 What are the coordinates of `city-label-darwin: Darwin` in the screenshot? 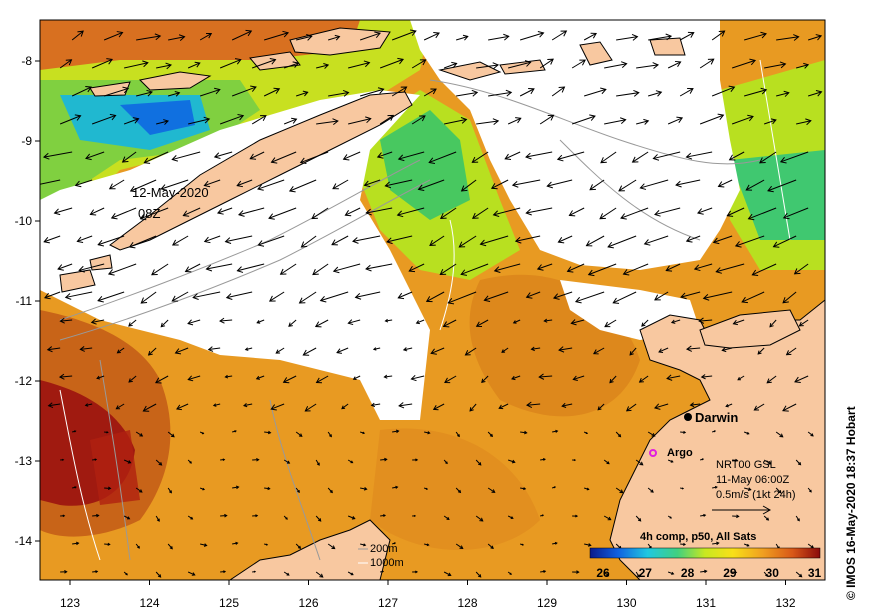 It's located at (716, 417).